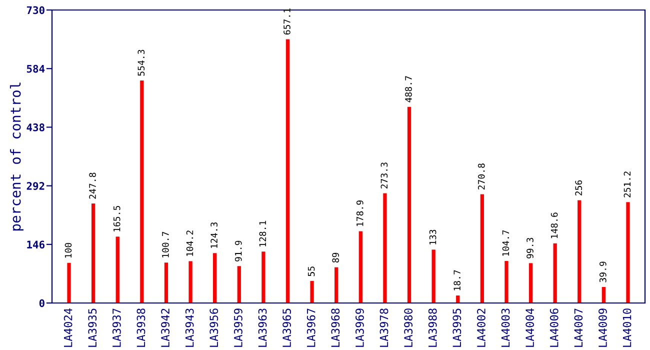  Describe the element at coordinates (311, 327) in the screenshot. I see `x-tick-label: LA3967` at that location.